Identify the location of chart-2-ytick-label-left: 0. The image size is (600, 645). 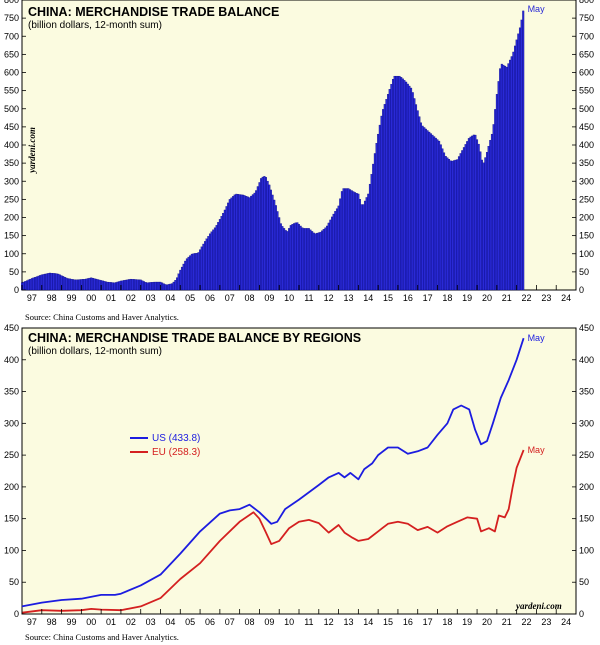
(16, 614).